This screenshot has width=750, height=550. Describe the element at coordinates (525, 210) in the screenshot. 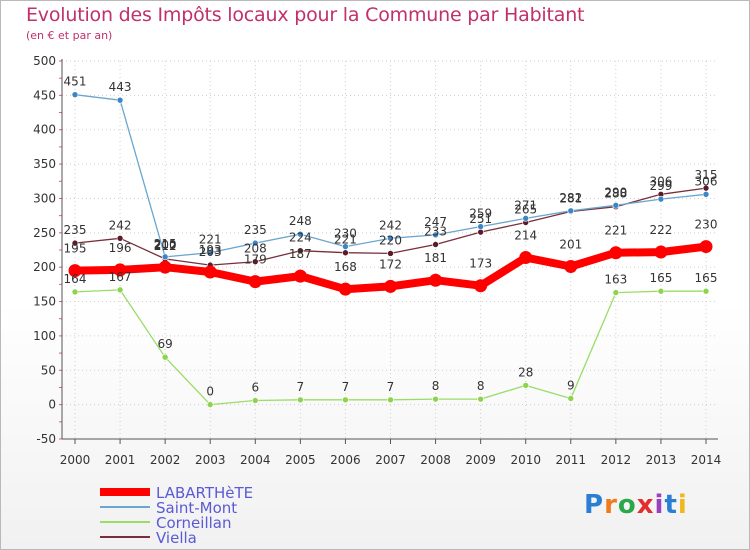

I see `data-label: 265` at that location.